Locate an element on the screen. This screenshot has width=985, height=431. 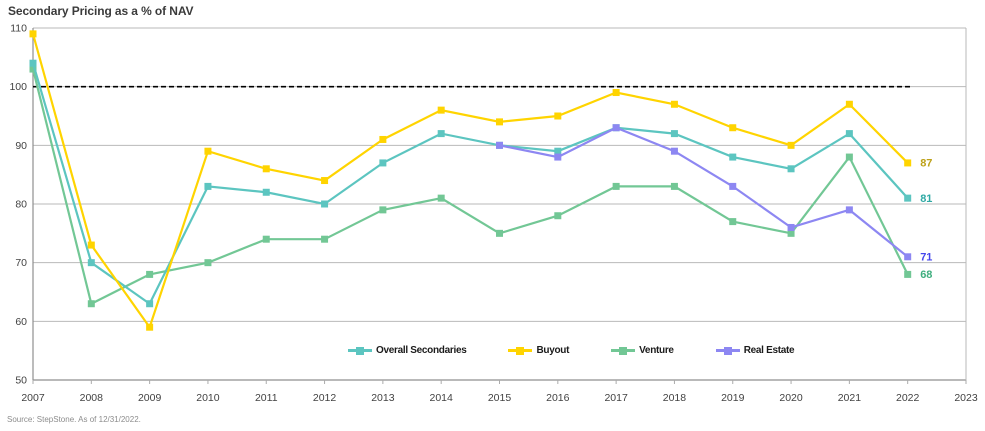
y-axis-label: 50 is located at coordinates (21, 381).